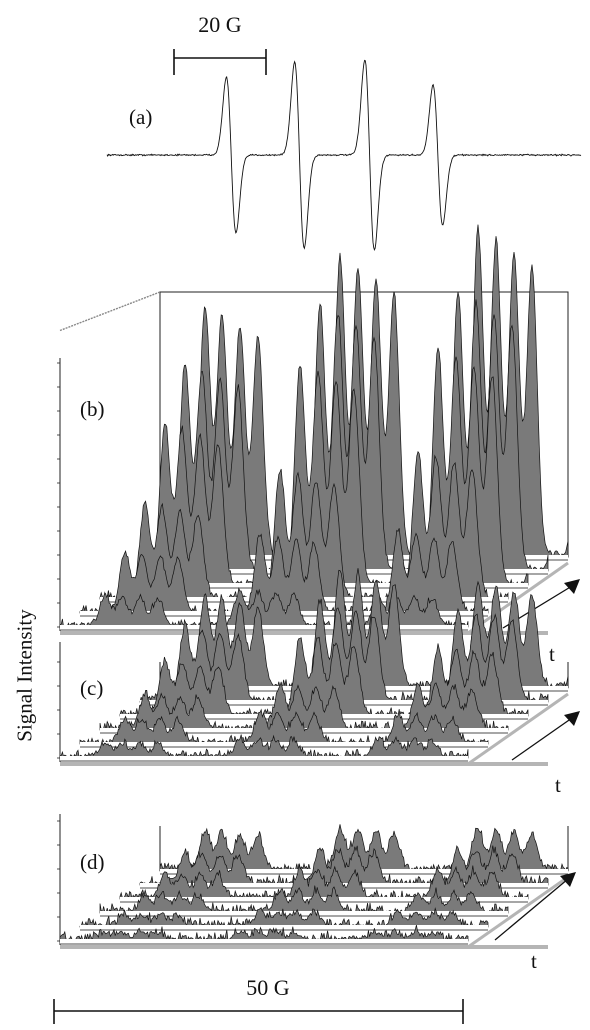  What do you see at coordinates (91, 688) in the screenshot?
I see `panel-c-label: (c)` at bounding box center [91, 688].